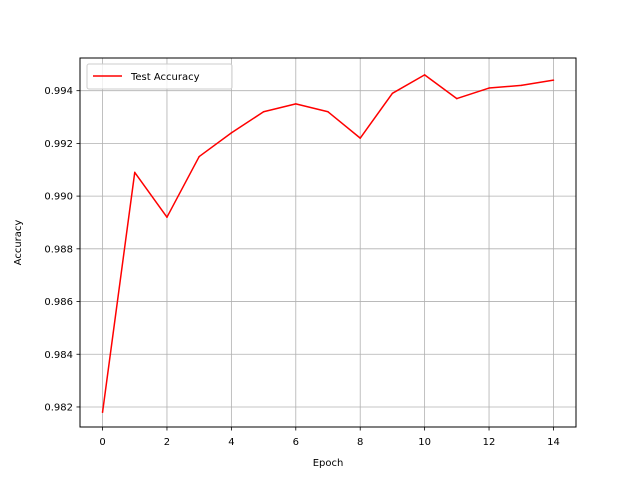 The width and height of the screenshot is (640, 480). I want to click on y-tick-label: 0.994, so click(58, 91).